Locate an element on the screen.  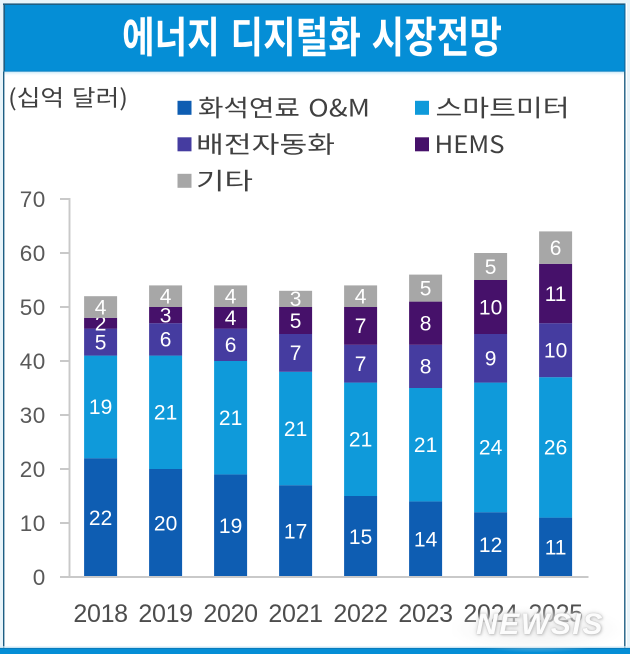
svg-text: 2018 is located at coordinates (100, 614).